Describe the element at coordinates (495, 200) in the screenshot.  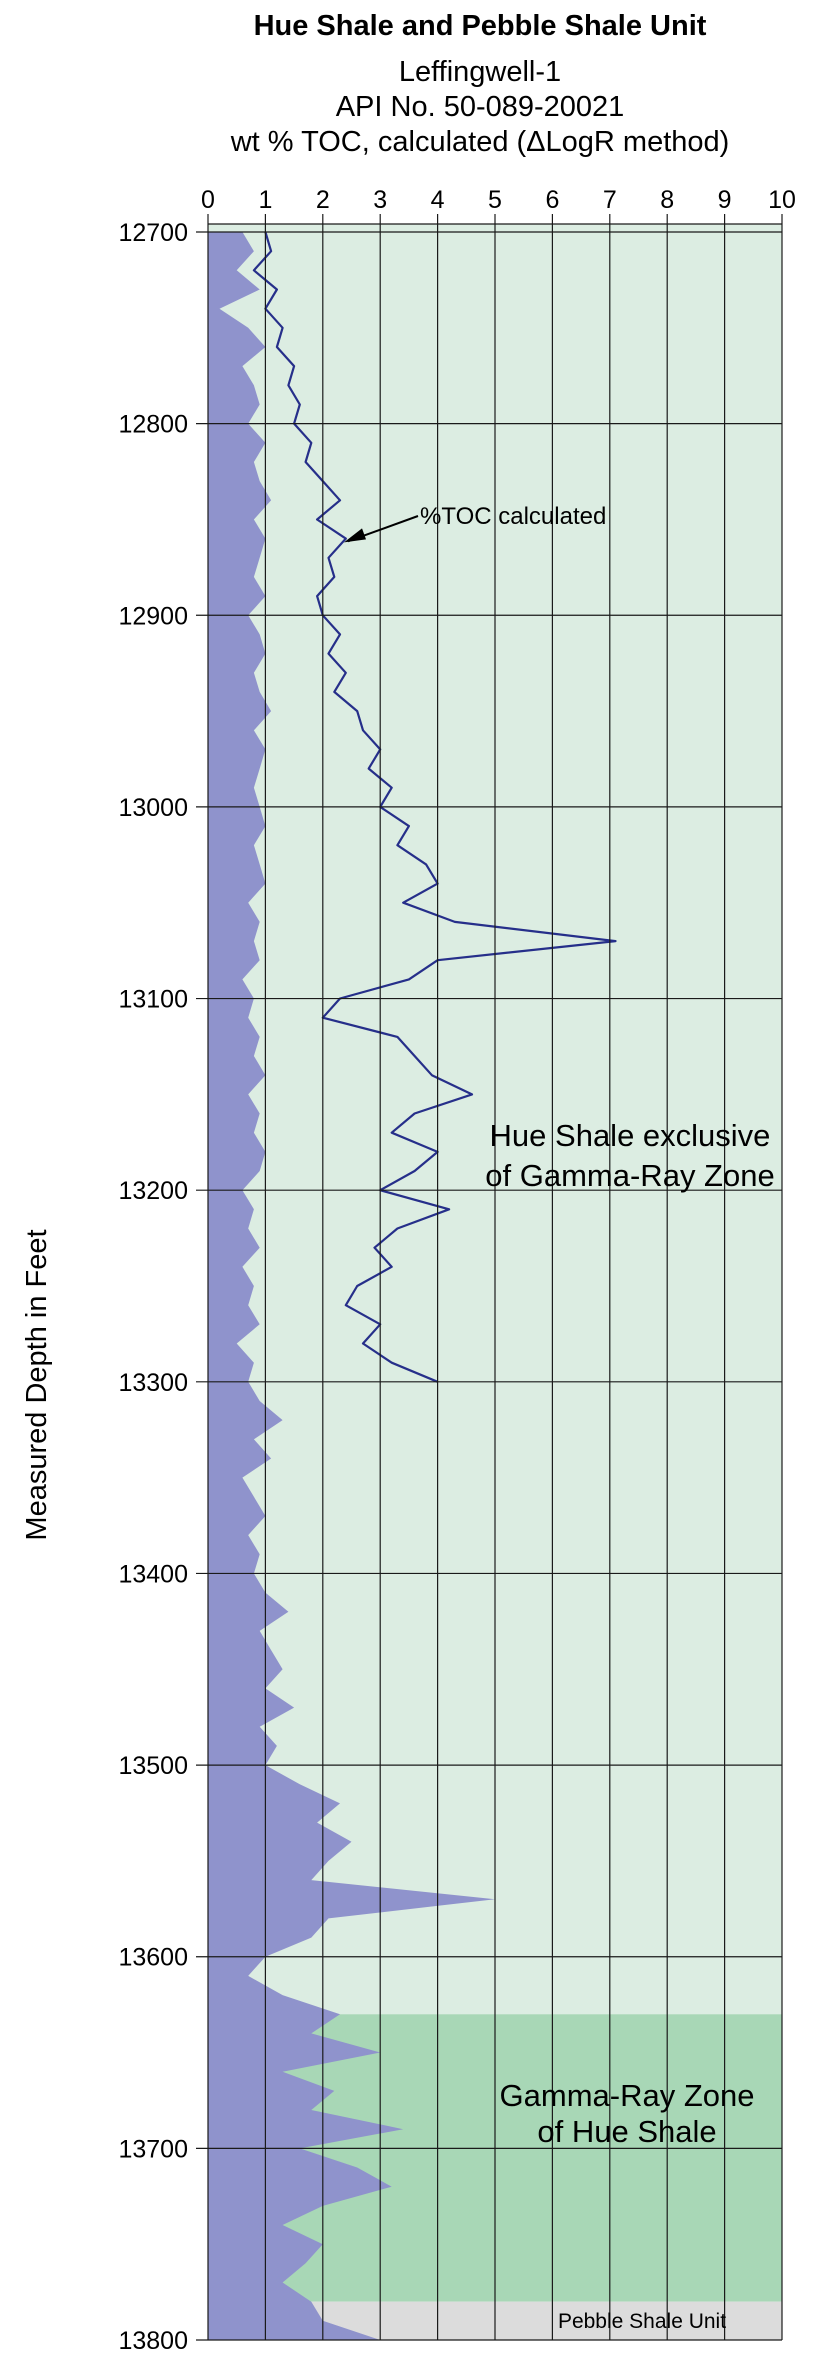
I see `x-tick-label-5: 5` at that location.